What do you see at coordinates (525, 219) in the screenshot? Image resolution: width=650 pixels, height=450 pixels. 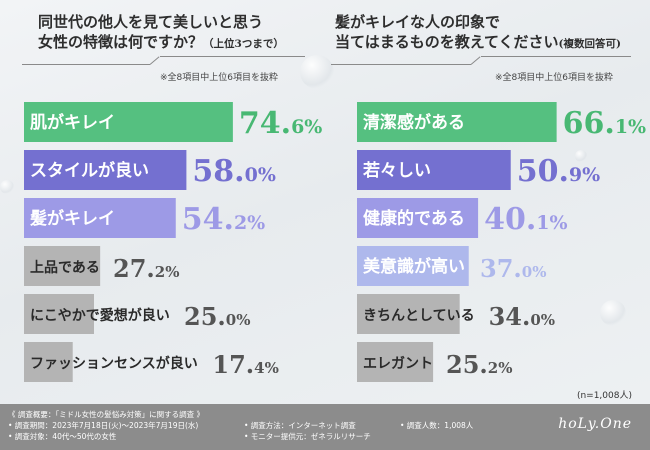 I see `right-value-label-3: 40.1%` at bounding box center [525, 219].